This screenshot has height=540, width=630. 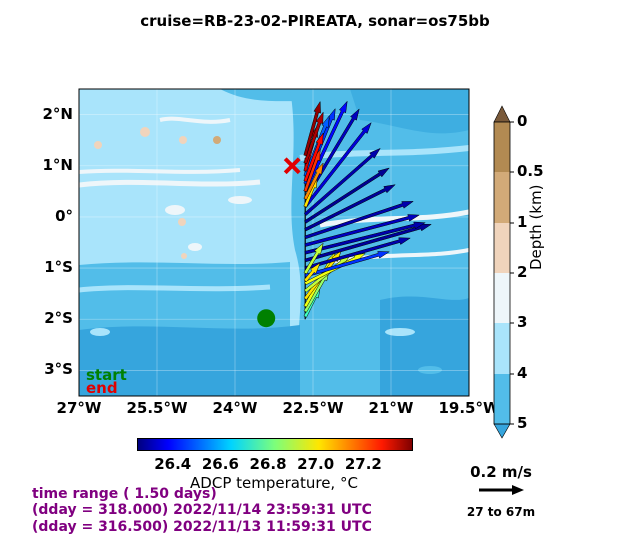 I want to click on depth-colorbar-bottom-extension, so click(x=502, y=431).